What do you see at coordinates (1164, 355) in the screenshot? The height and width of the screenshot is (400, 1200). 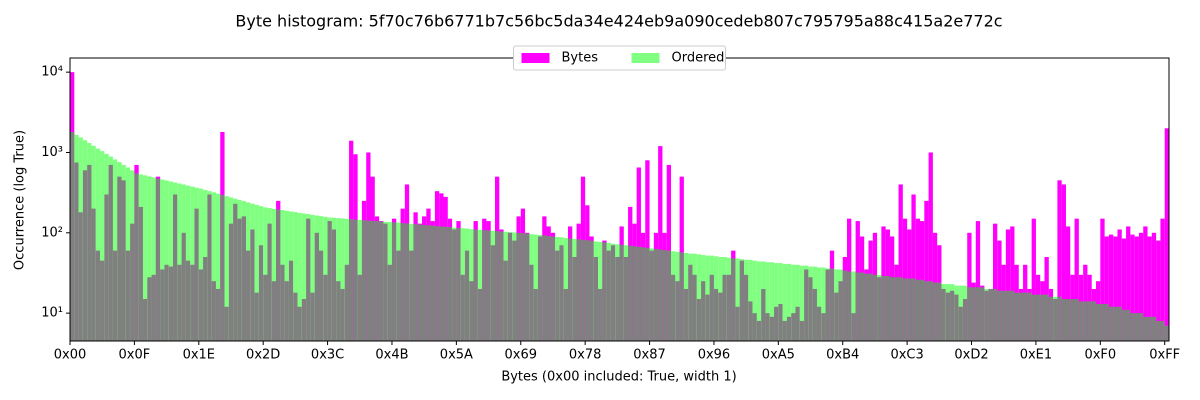 I see `x-tick-label: 0xFF` at bounding box center [1164, 355].